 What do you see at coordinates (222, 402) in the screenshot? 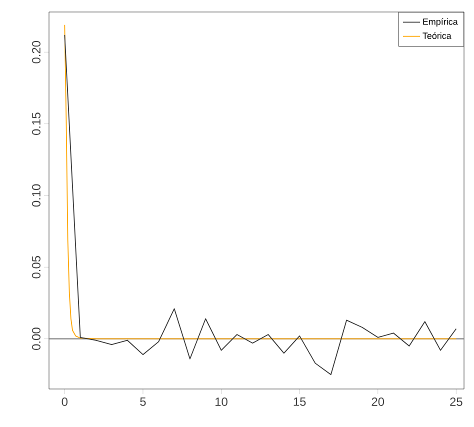
I see `x-tick-label: 10` at bounding box center [222, 402].